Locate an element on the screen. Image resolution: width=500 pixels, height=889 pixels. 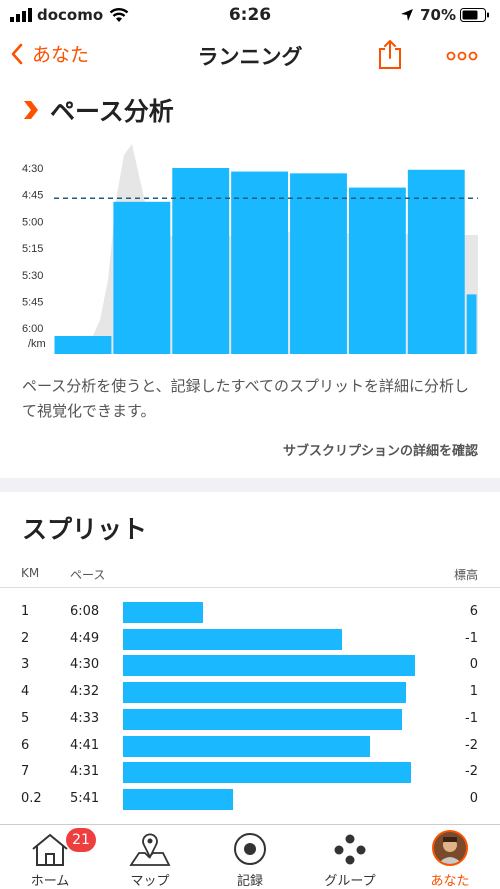
share-icon is located at coordinates (390, 54).